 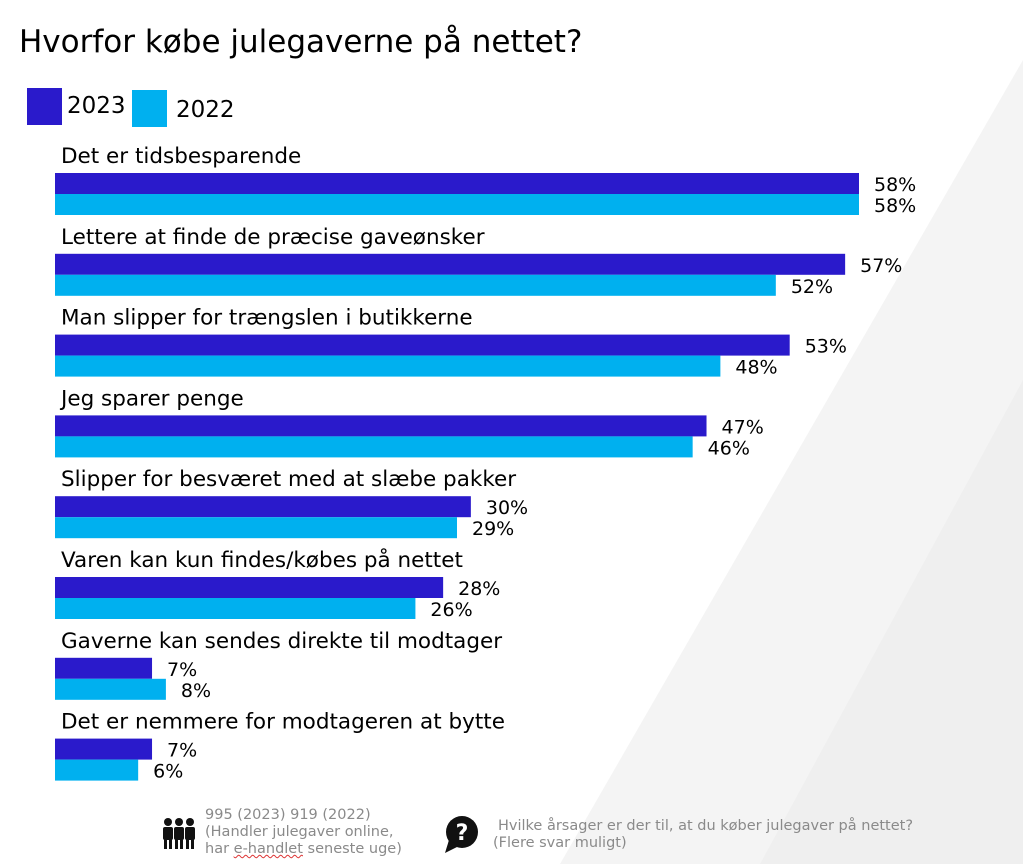 What do you see at coordinates (560, 843) in the screenshot?
I see `survey-question-note: (Flere svar muligt)` at bounding box center [560, 843].